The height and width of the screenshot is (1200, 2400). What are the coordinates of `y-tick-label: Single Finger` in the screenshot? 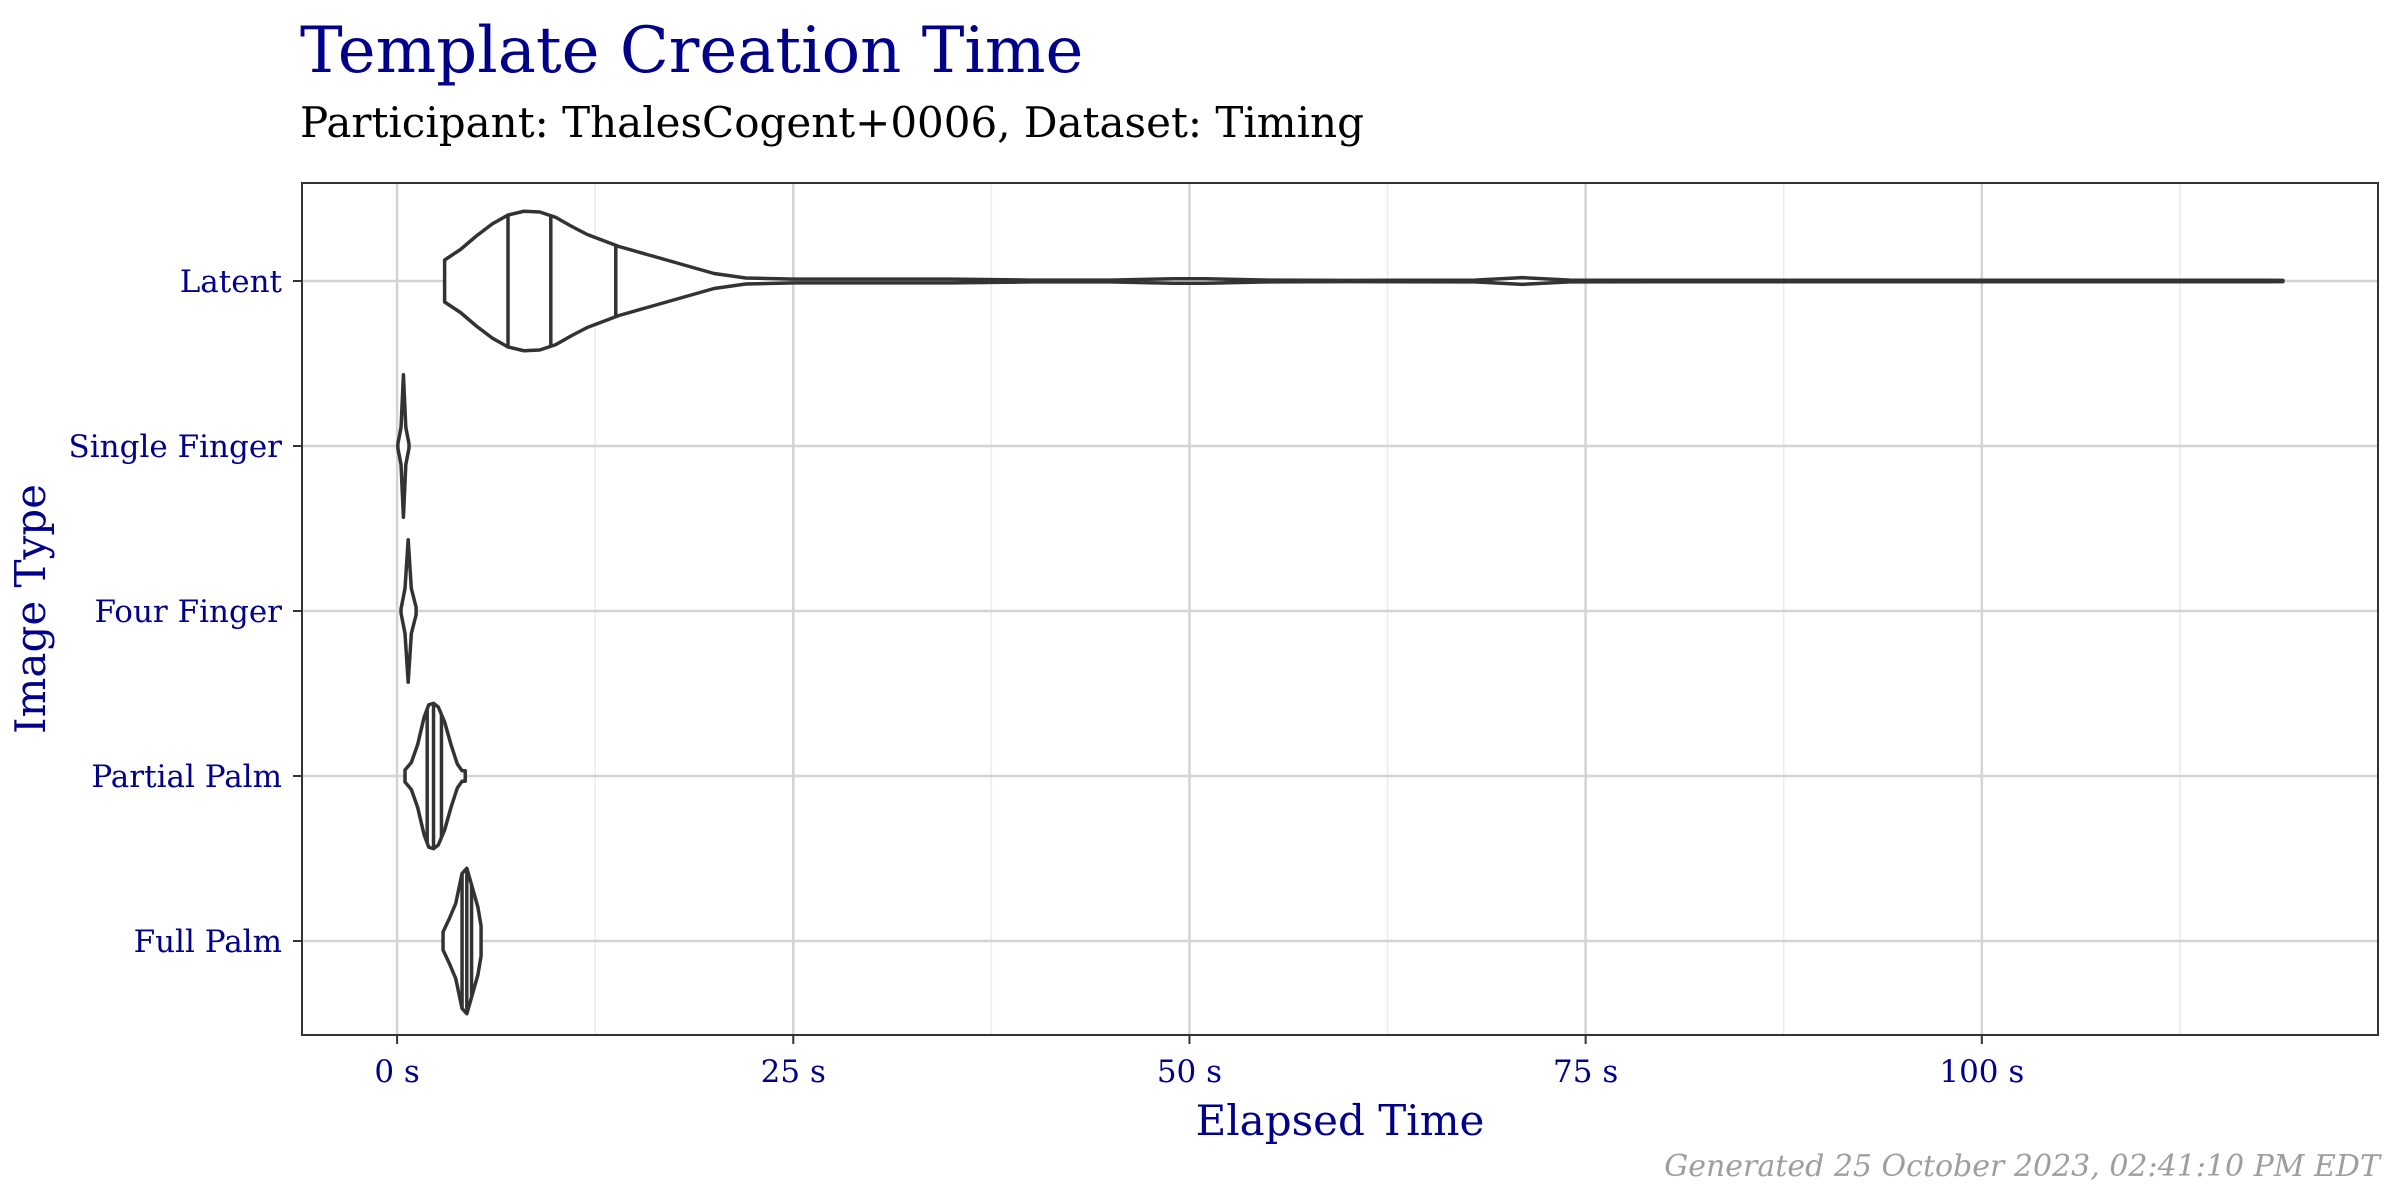 It's located at (176, 447).